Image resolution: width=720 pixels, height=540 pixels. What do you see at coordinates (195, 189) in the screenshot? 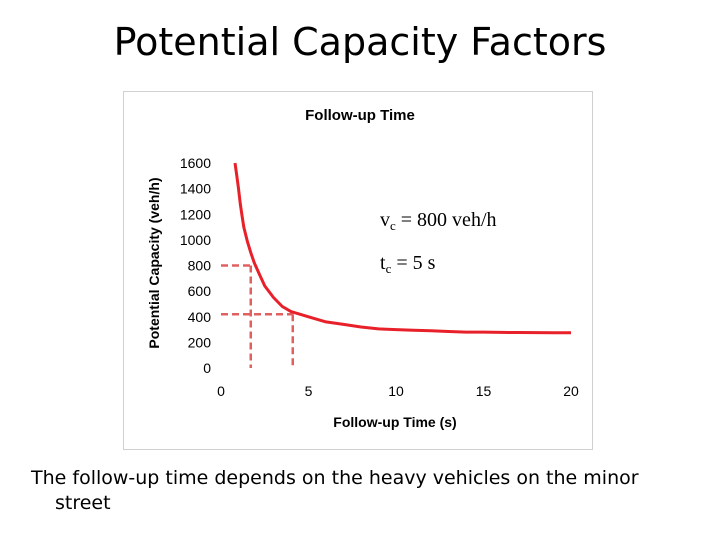
I see `y-tick-label: 1400` at bounding box center [195, 189].